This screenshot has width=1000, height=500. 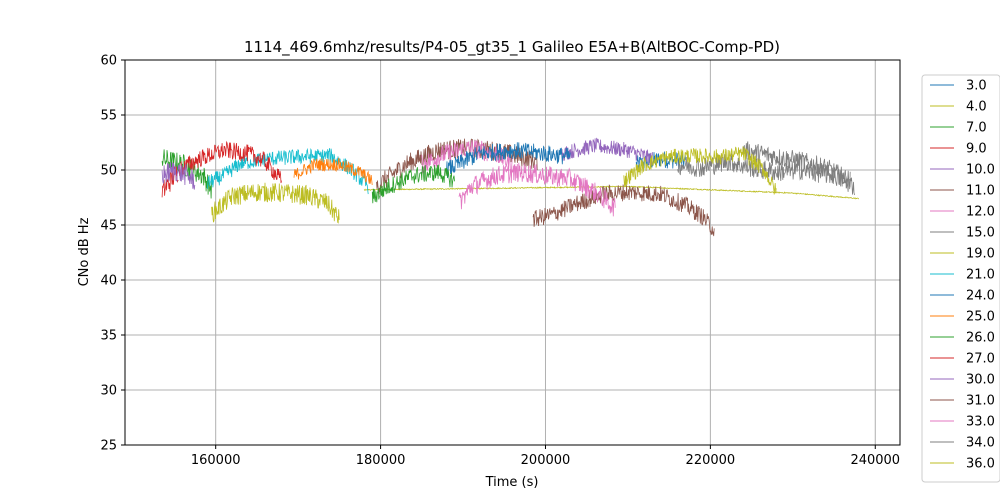 What do you see at coordinates (546, 460) in the screenshot?
I see `x-tick-label: 200000` at bounding box center [546, 460].